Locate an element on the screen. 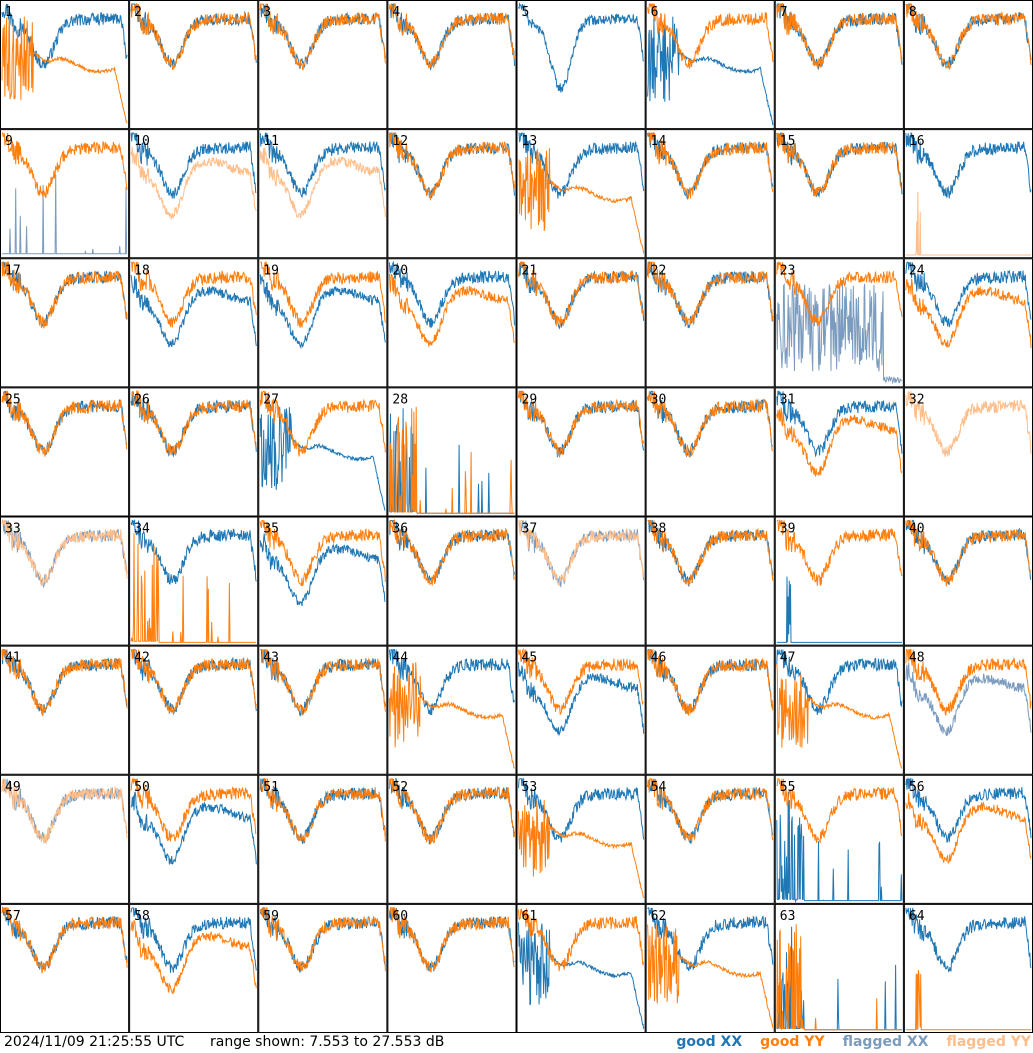  panel-label: 21 is located at coordinates (530, 270).